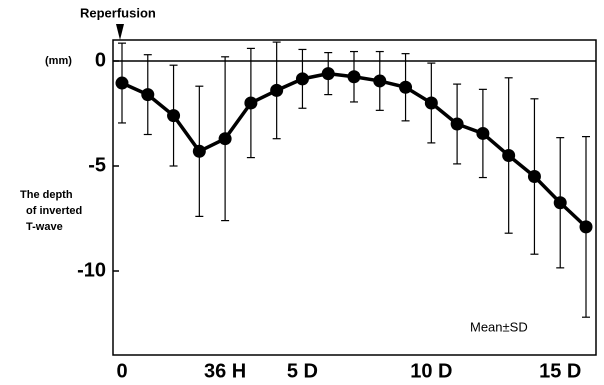 The image size is (604, 385). Describe the element at coordinates (100, 60) in the screenshot. I see `y-tick-label: 0` at that location.